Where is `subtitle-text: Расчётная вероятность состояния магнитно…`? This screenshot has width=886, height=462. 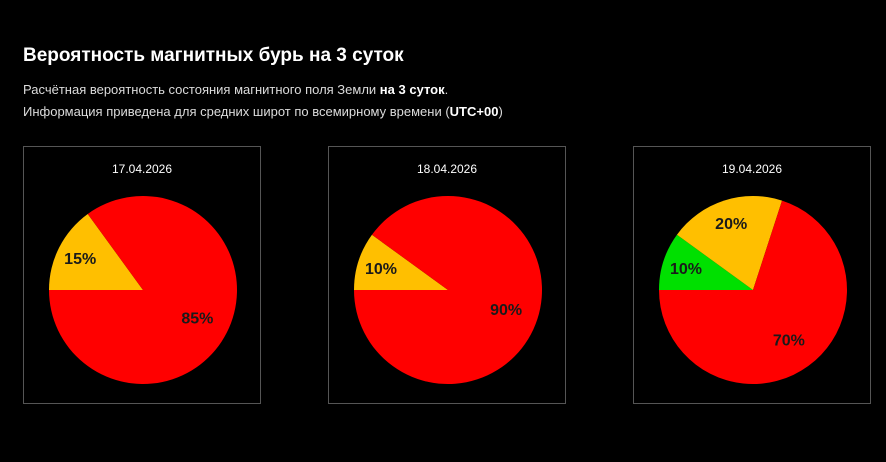 subtitle-text: Расчётная вероятность состояния магнитно… is located at coordinates (201, 89).